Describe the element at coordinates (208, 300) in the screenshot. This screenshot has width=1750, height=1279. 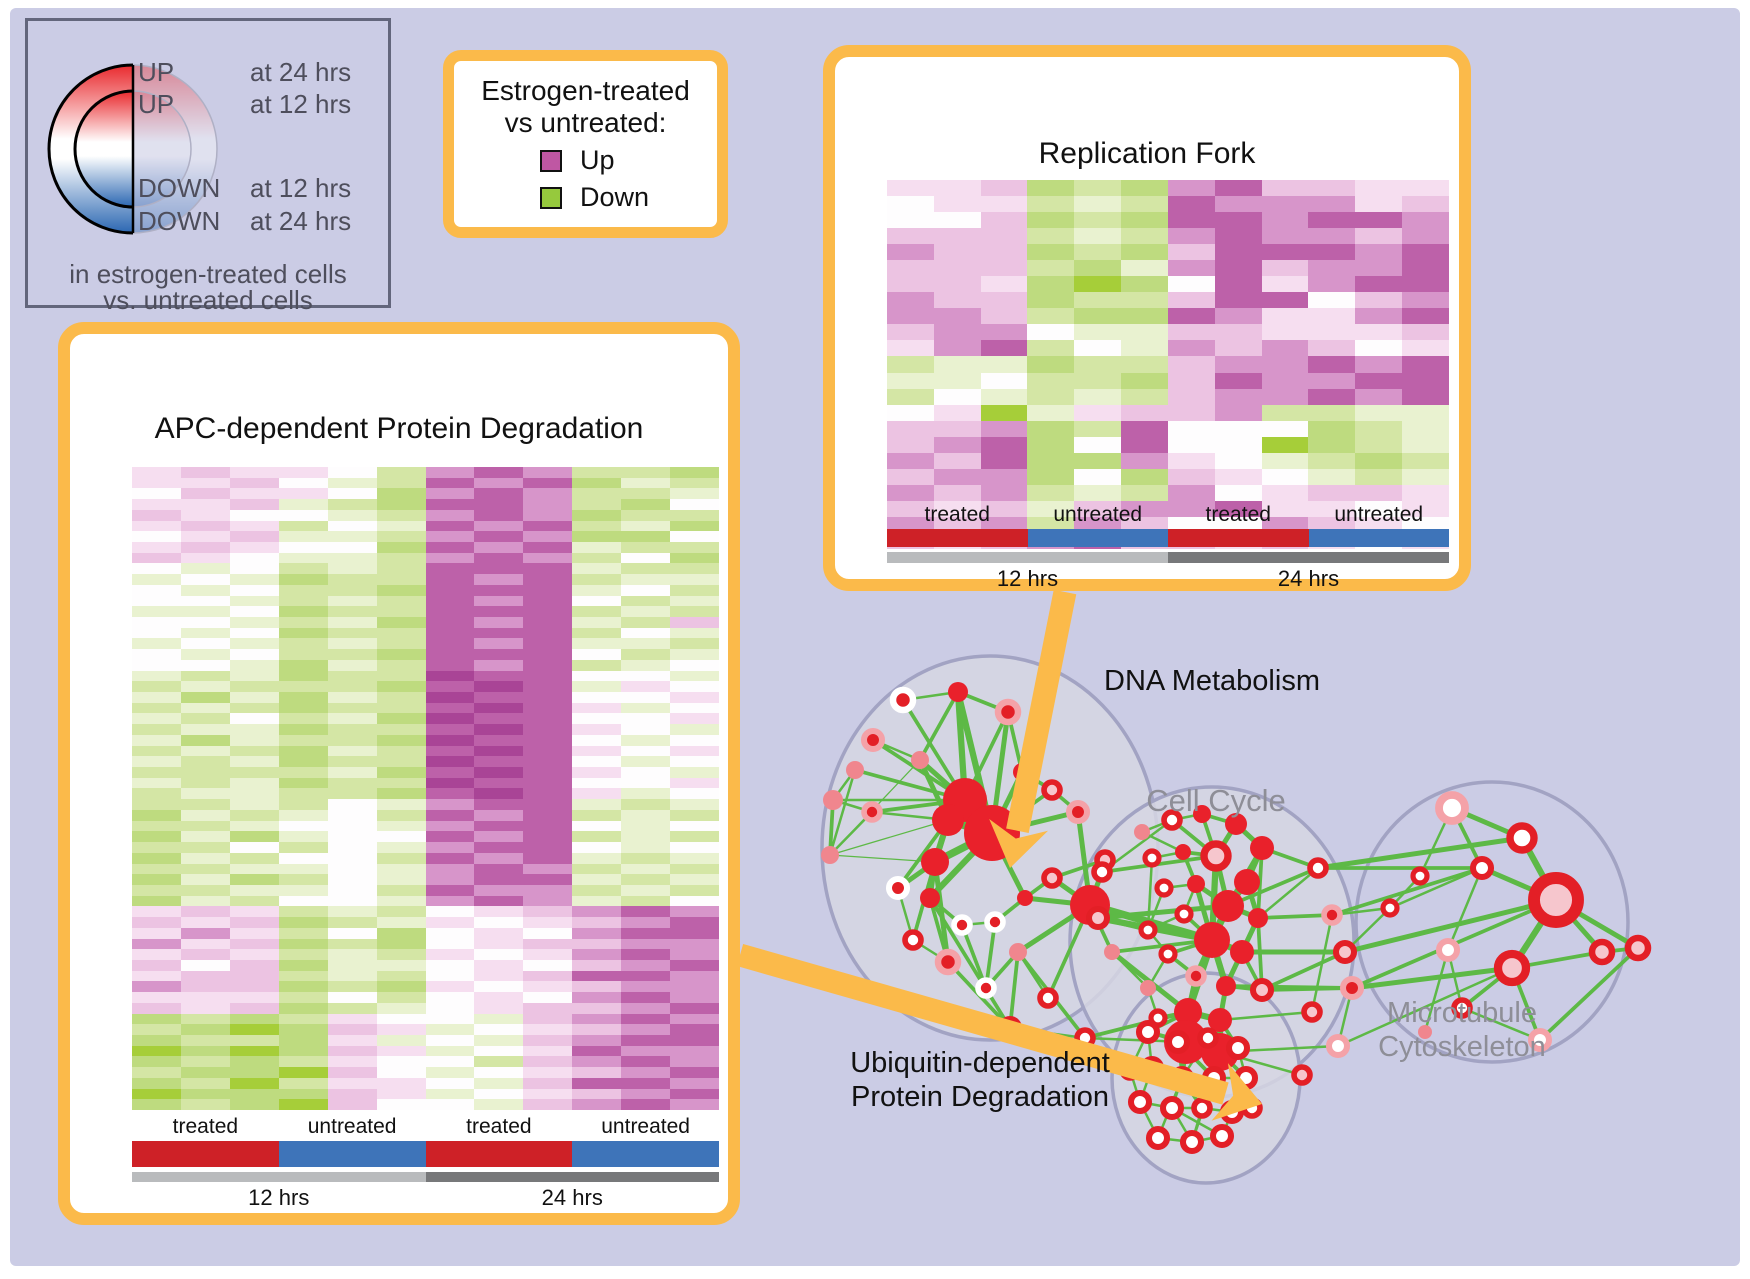
I see `ring-footer-line2: vs. untreated cells` at that location.